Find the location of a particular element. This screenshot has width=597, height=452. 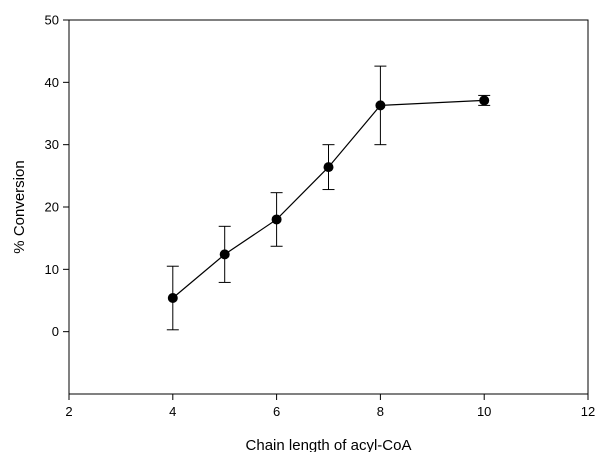

x-tick-label: 2 is located at coordinates (68, 411).